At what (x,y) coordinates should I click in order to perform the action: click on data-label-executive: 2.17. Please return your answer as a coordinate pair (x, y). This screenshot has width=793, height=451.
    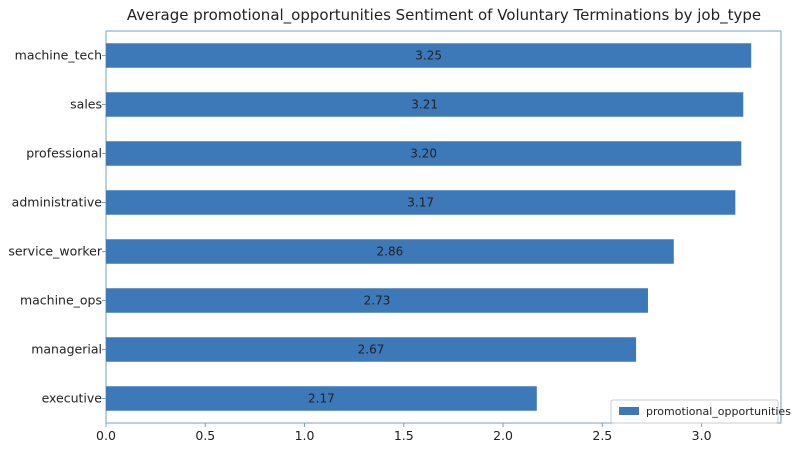
    Looking at the image, I should click on (321, 399).